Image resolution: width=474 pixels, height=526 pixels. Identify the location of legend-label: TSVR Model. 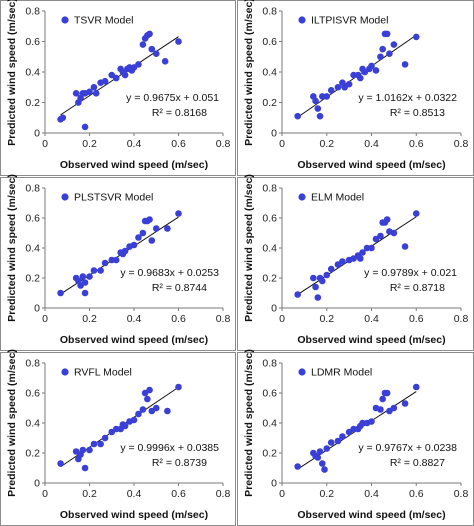
(104, 21).